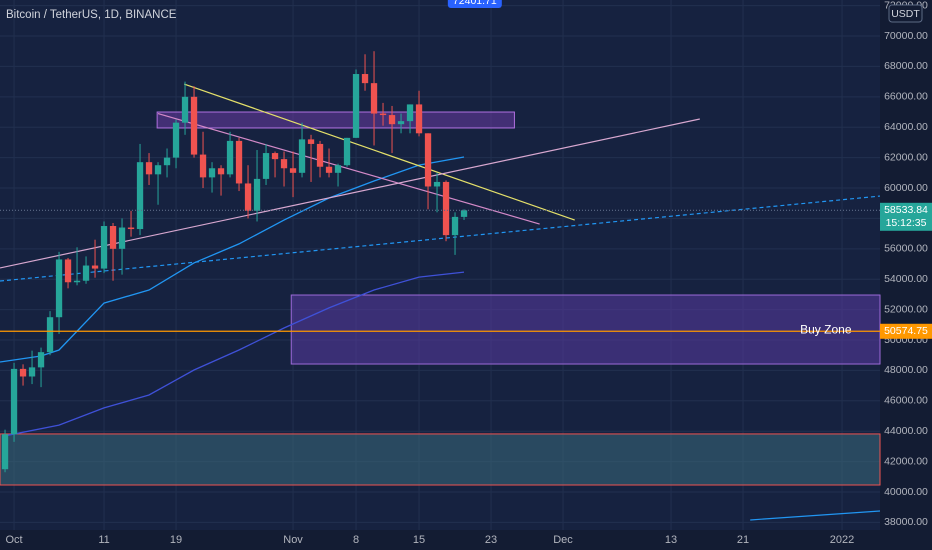 This screenshot has height=550, width=932. Describe the element at coordinates (293, 540) in the screenshot. I see `x-tick-label: Nov` at that location.